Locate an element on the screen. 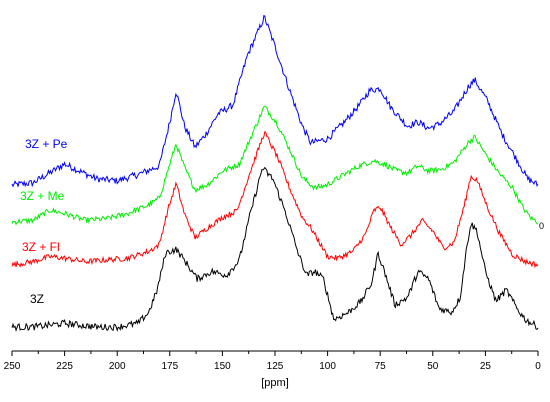  series-label-4: 3Z is located at coordinates (37, 299).